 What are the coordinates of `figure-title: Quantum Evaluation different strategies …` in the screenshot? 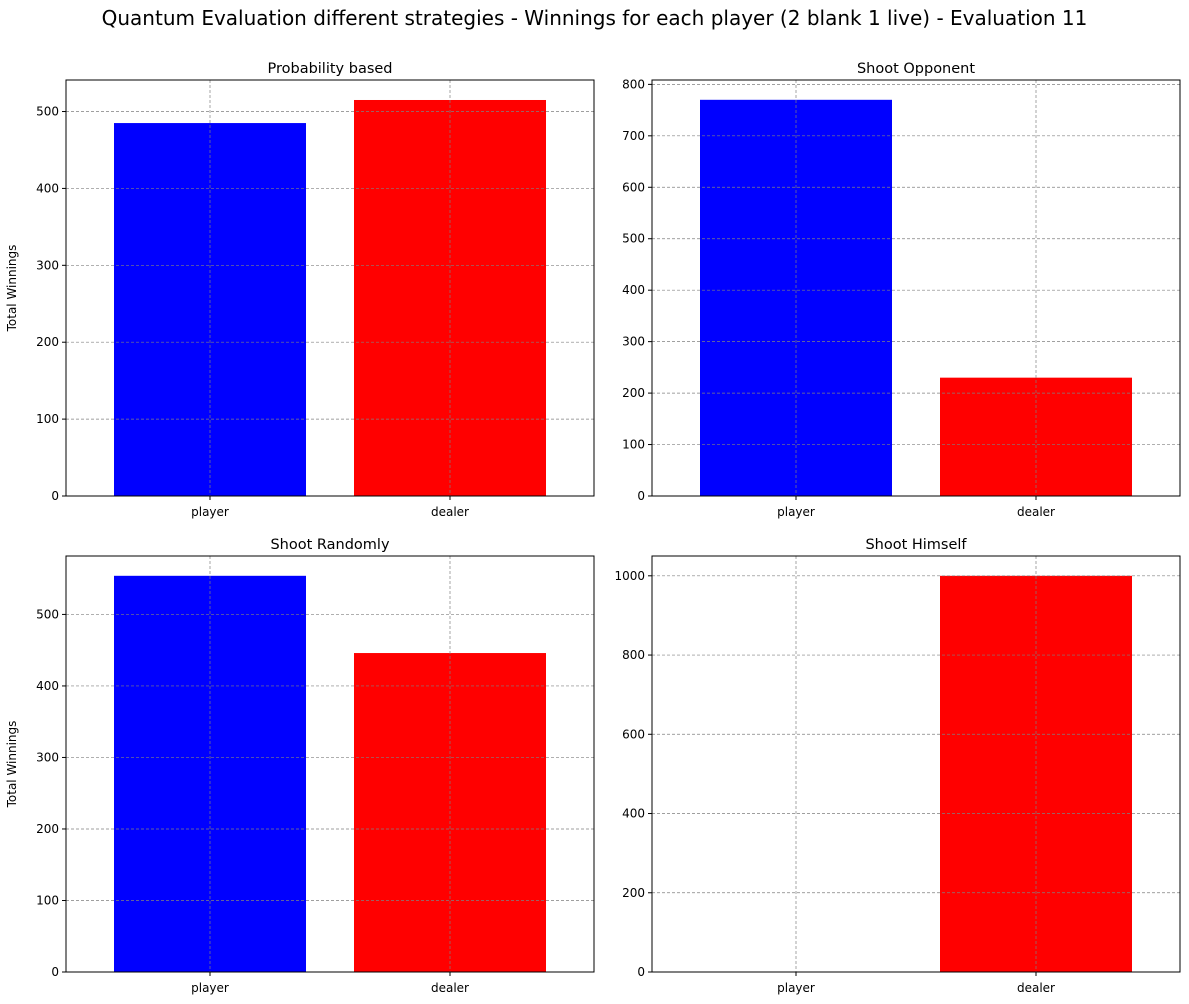 It's located at (594, 18).